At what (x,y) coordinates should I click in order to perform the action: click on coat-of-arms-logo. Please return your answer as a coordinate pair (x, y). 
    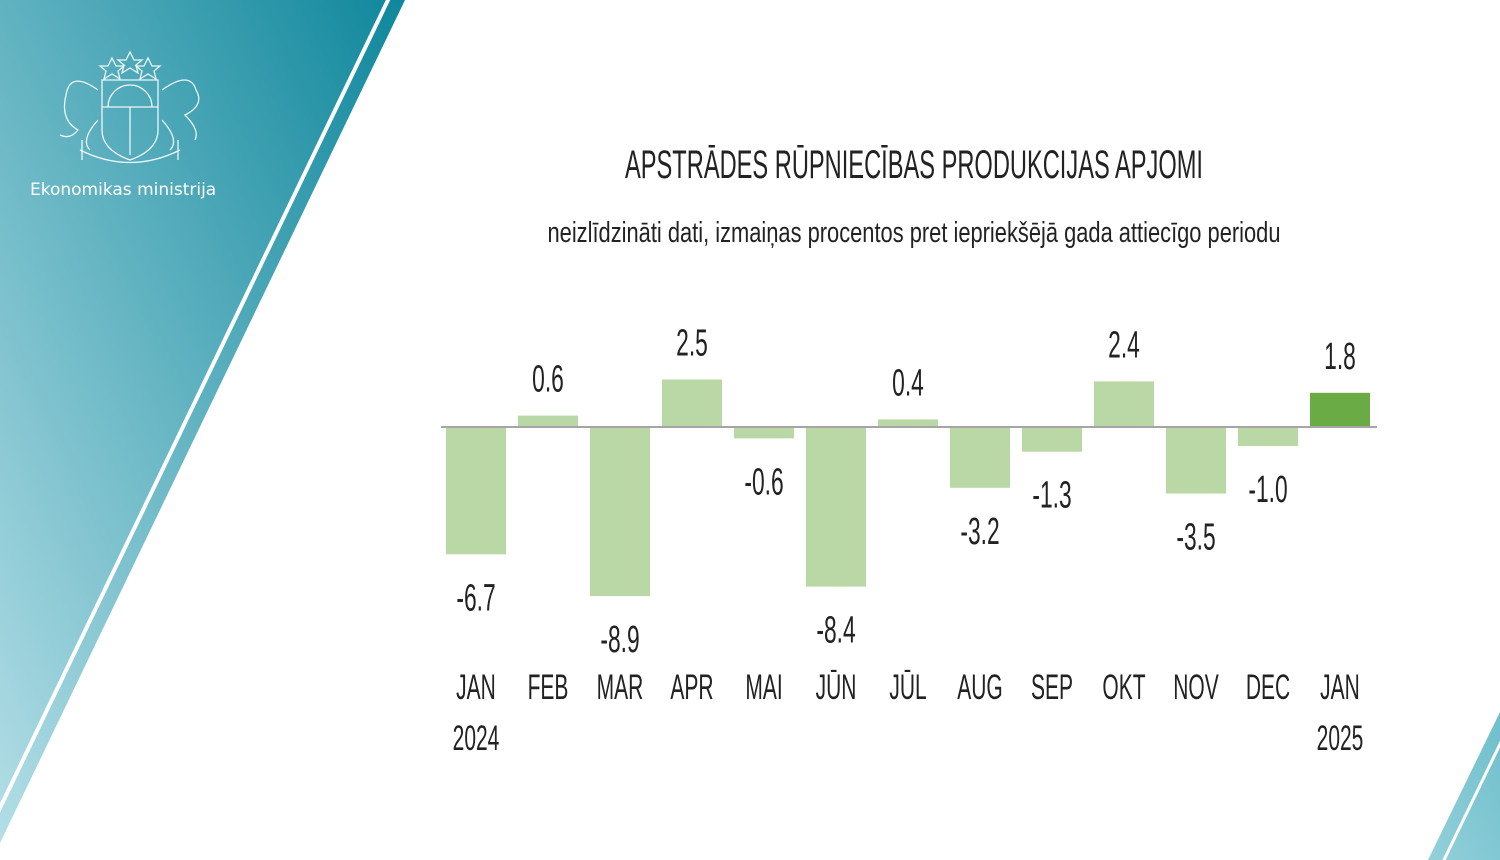
    Looking at the image, I should click on (129, 107).